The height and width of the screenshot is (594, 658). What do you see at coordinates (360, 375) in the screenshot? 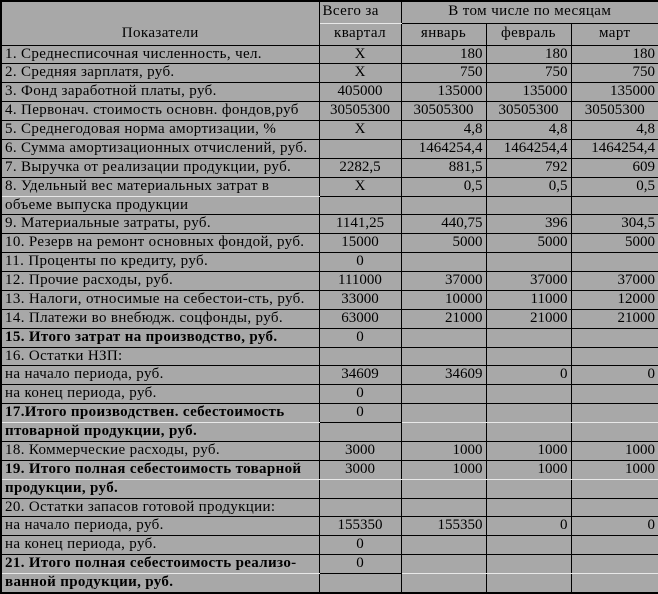
I see `cell-total: 34609` at bounding box center [360, 375].